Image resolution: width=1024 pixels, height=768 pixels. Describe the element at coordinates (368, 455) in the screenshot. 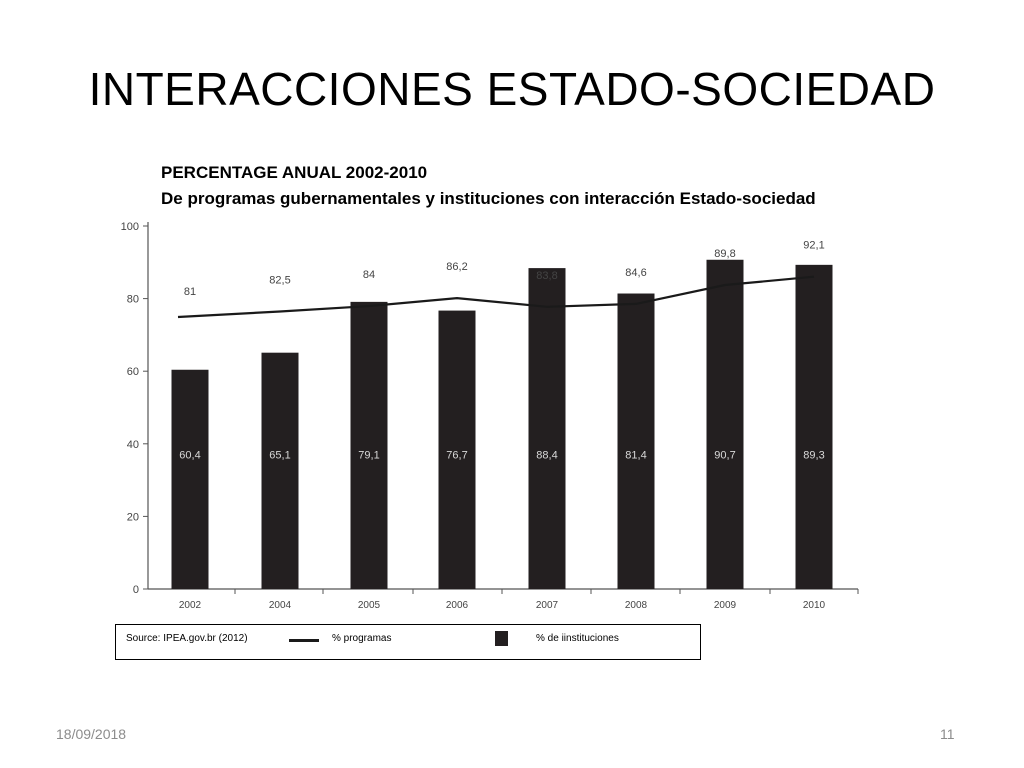

I see `bar-value-label: 79,1` at that location.